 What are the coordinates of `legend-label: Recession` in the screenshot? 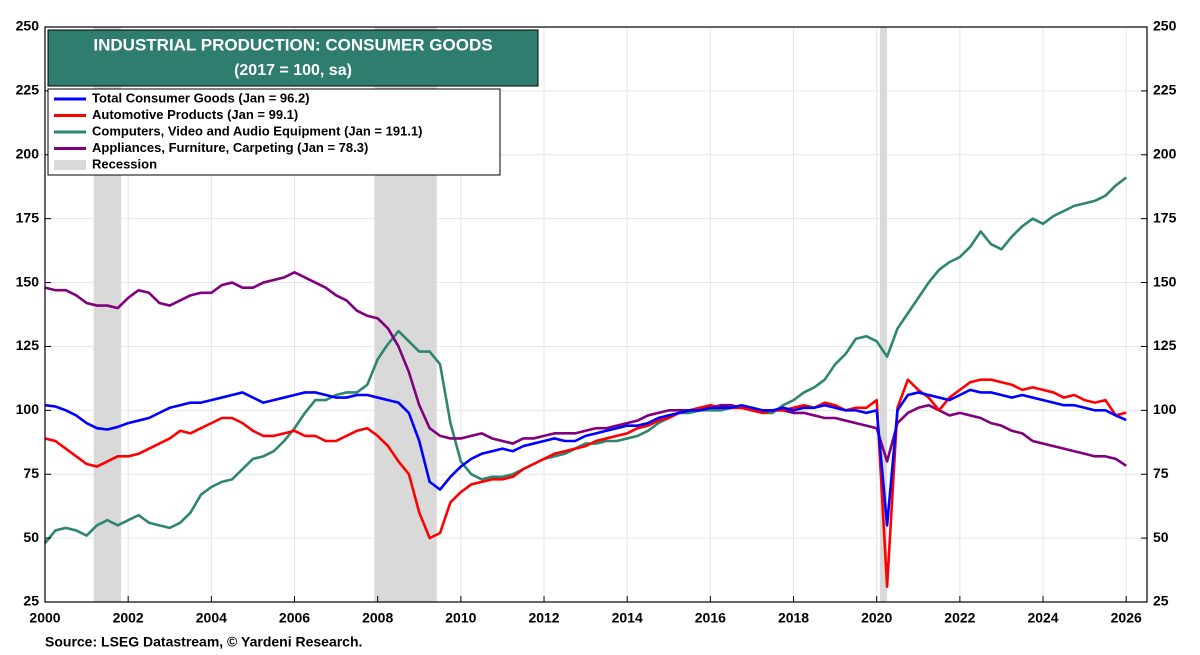 It's located at (124, 163).